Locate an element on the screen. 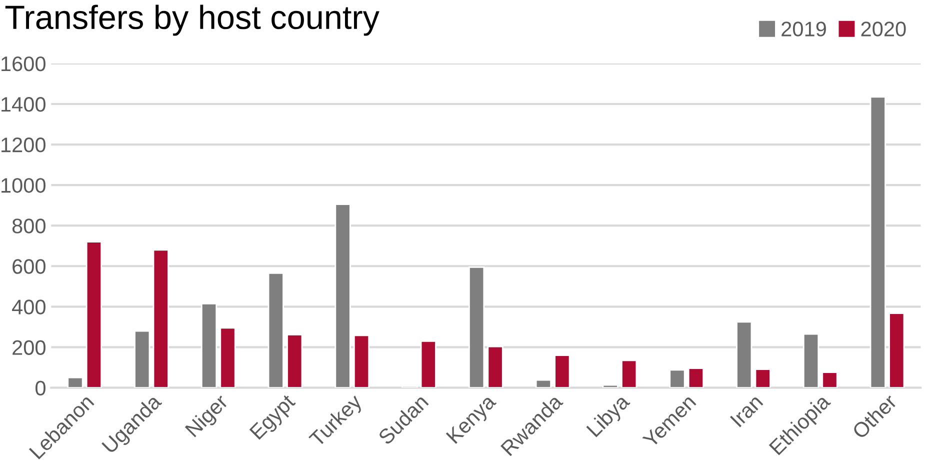  y-tick-label: 400 is located at coordinates (29, 307).